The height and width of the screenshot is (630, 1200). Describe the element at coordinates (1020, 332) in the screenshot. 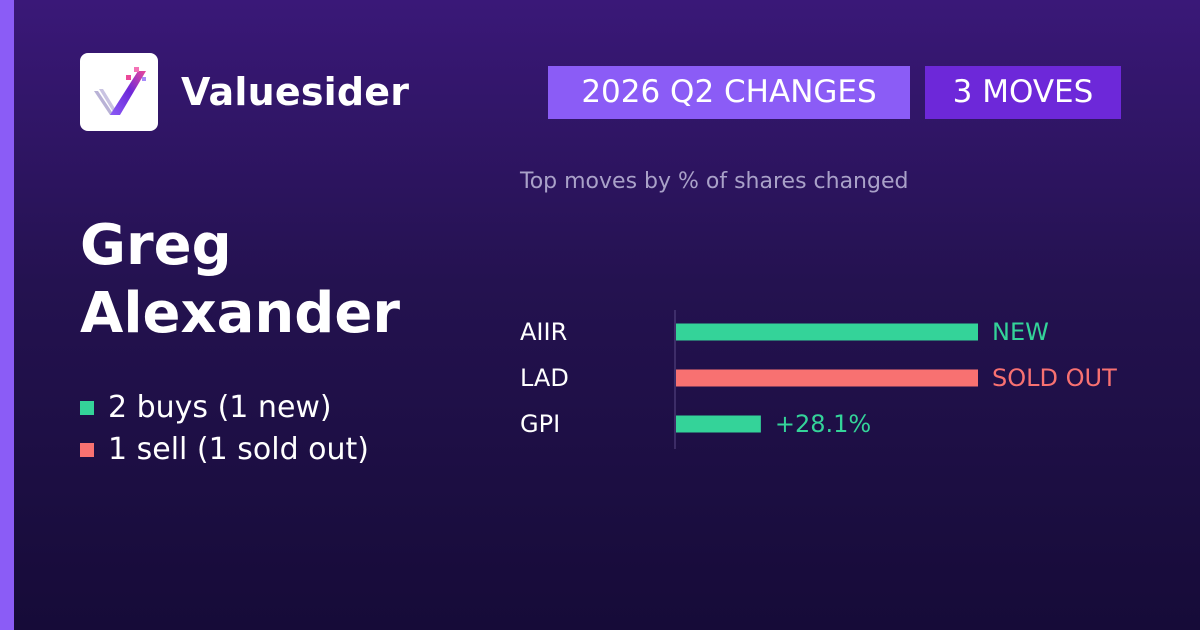

I see `value-label: NEW` at that location.